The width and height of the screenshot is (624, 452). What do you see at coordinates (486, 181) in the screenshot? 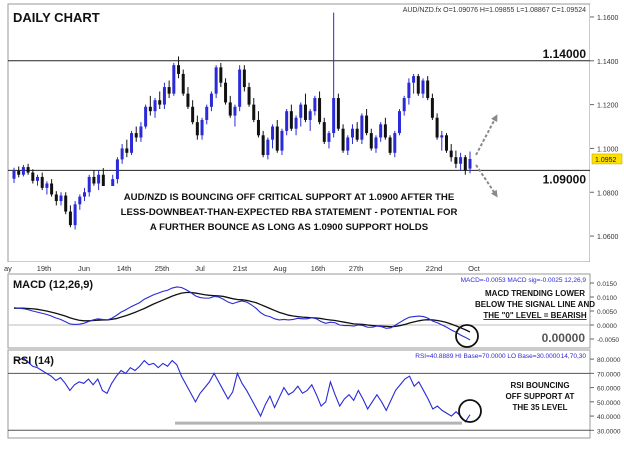
I see `bearish-scenario-arrow` at bounding box center [486, 181].